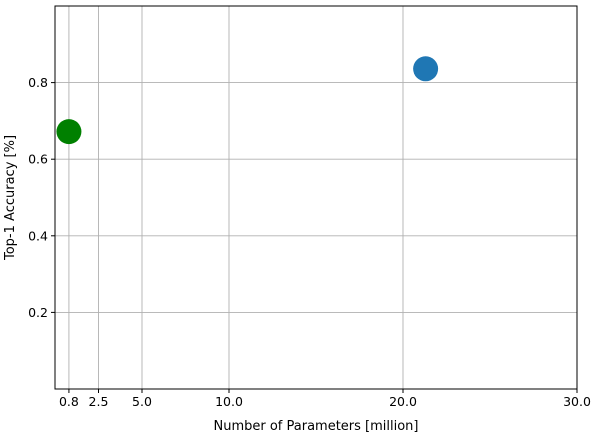 Image resolution: width=595 pixels, height=435 pixels. What do you see at coordinates (247, 100) in the screenshot?
I see `data-points` at bounding box center [247, 100].